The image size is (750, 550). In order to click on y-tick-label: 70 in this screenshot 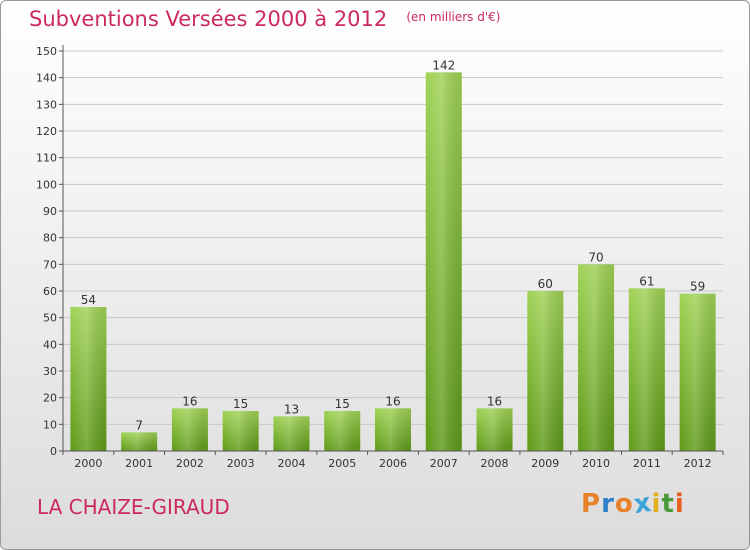, I will do `click(50, 264)`.